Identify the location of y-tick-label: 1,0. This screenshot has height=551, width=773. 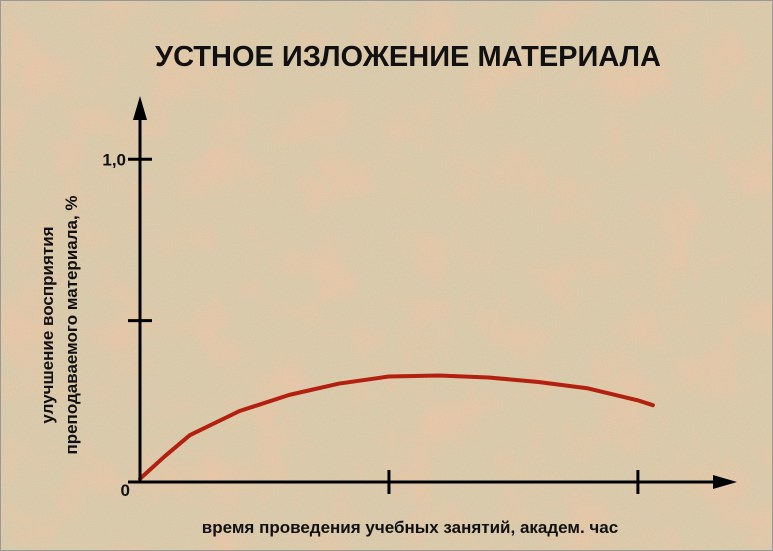
(114, 159).